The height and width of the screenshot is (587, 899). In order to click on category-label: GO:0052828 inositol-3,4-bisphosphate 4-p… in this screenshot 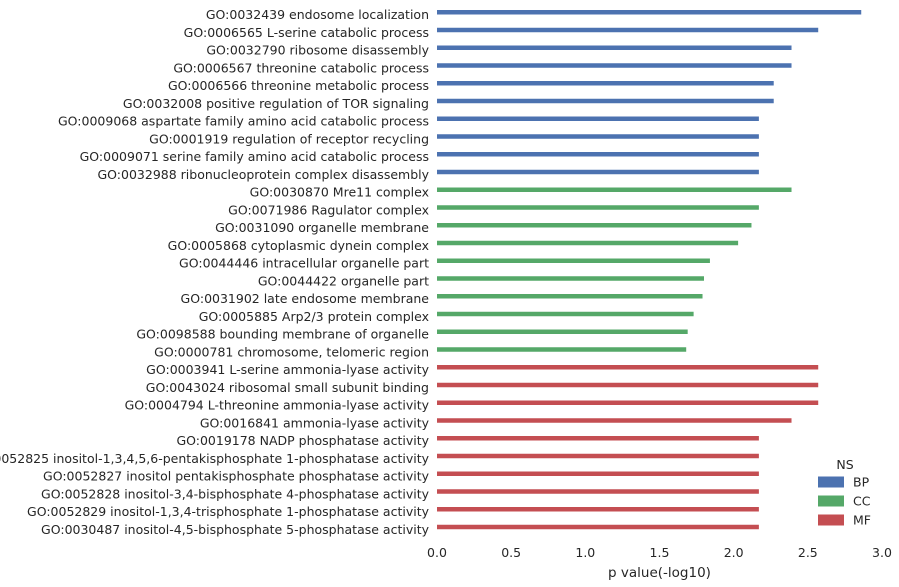, I will do `click(235, 493)`.